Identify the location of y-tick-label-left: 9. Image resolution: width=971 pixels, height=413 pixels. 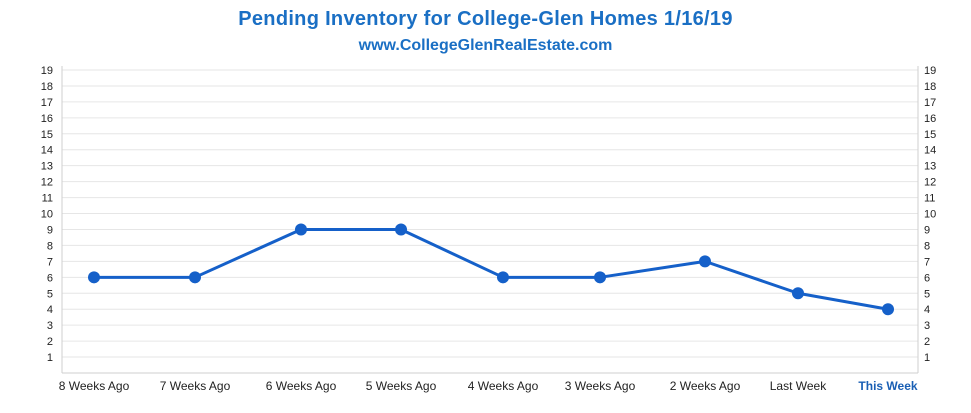
(50, 230).